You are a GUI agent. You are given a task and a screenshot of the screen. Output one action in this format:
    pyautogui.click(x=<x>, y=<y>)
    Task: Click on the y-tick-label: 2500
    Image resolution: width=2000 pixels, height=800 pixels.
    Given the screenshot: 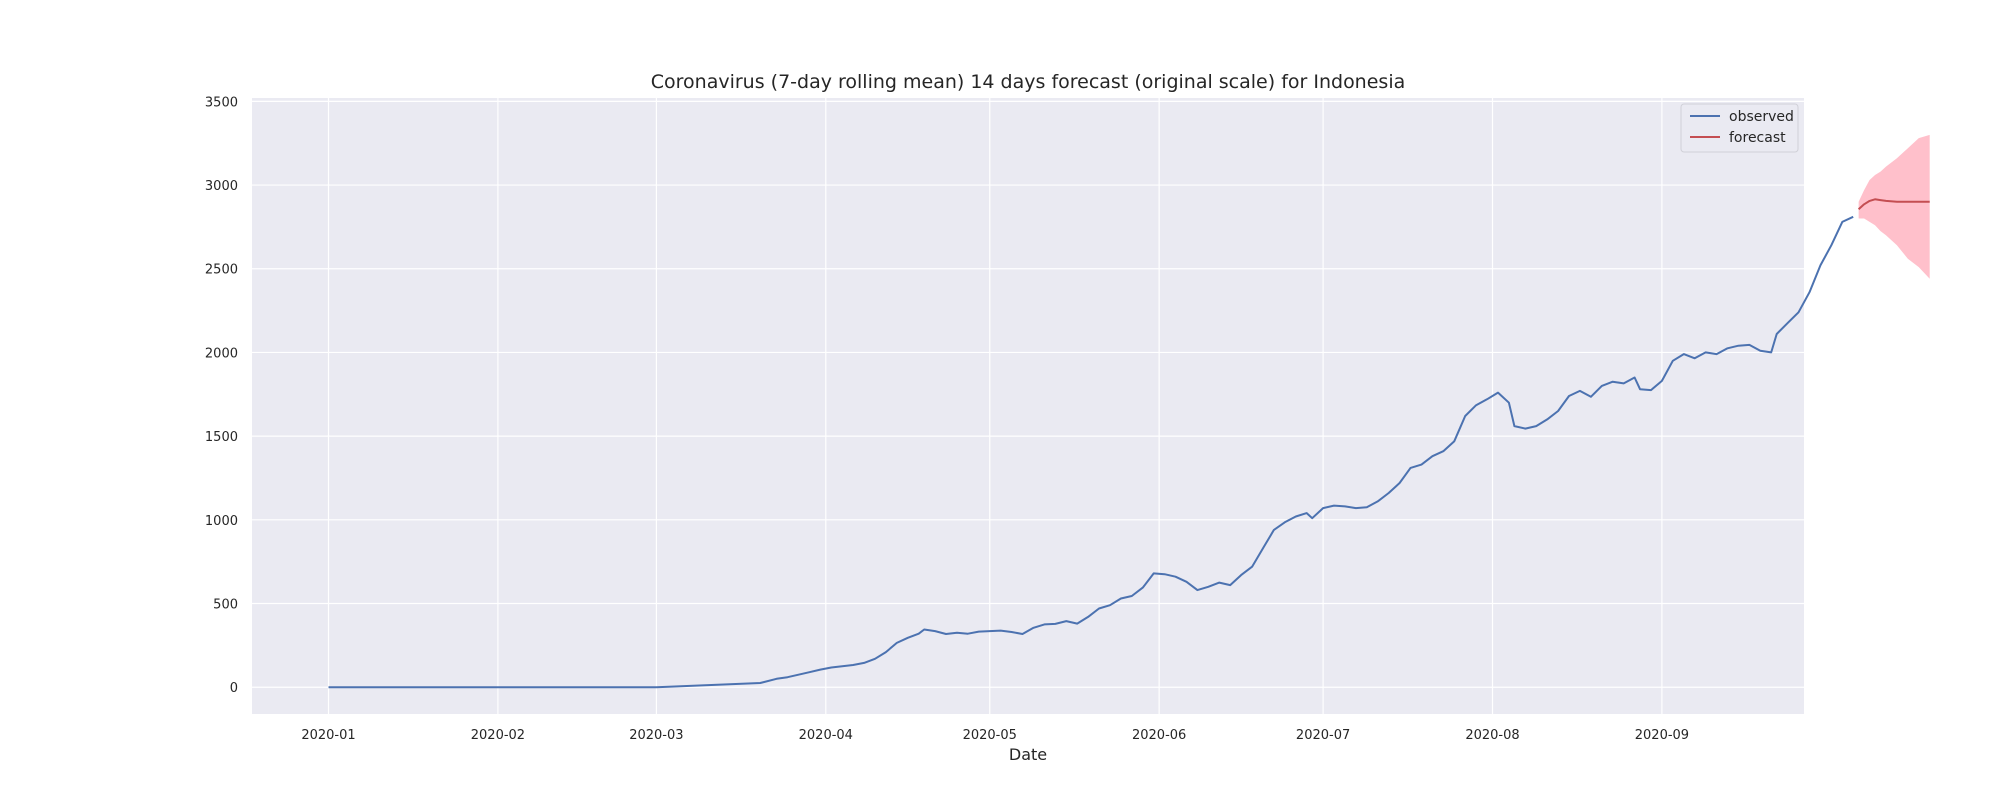 What is the action you would take?
    pyautogui.click(x=221, y=270)
    